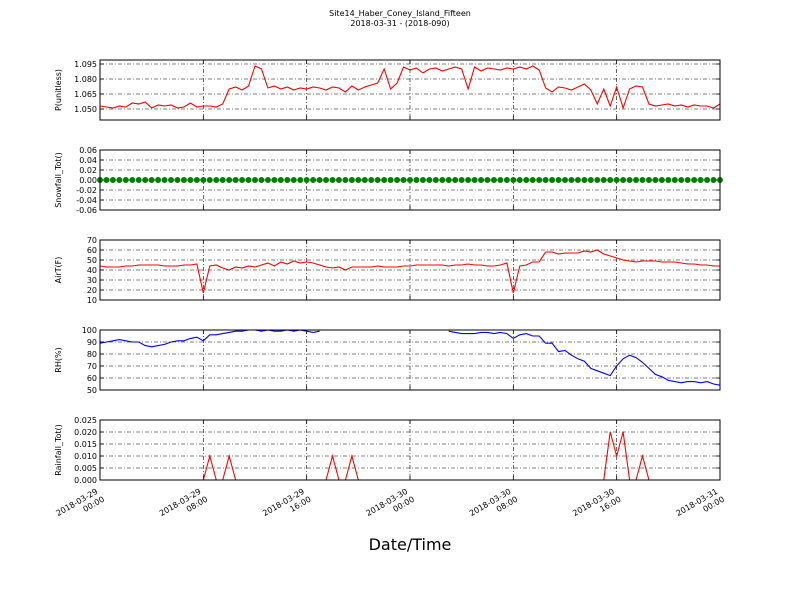 The height and width of the screenshot is (600, 800). What do you see at coordinates (92, 342) in the screenshot?
I see `y-tick-label: 90` at bounding box center [92, 342].